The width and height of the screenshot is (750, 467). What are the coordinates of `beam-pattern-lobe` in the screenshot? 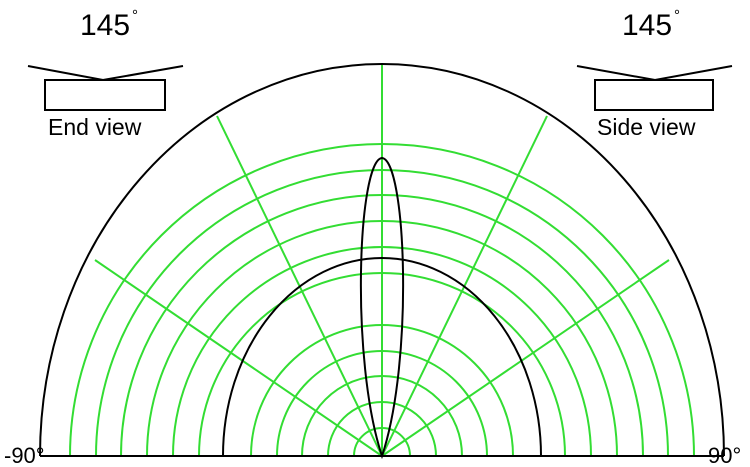 It's located at (382, 308).